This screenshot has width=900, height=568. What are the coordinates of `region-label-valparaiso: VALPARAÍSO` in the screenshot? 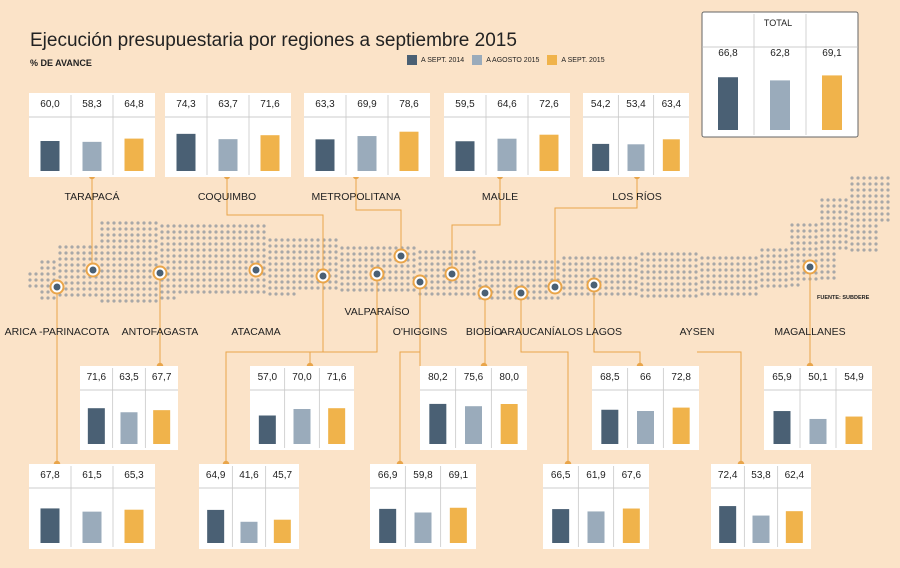 It's located at (377, 311).